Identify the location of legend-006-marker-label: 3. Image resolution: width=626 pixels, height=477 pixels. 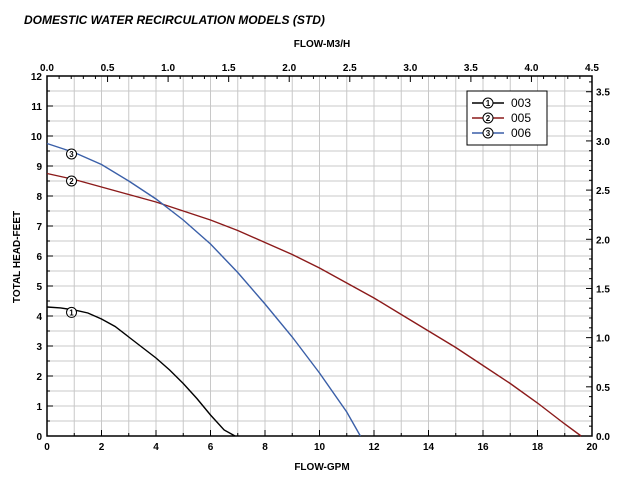
(488, 133).